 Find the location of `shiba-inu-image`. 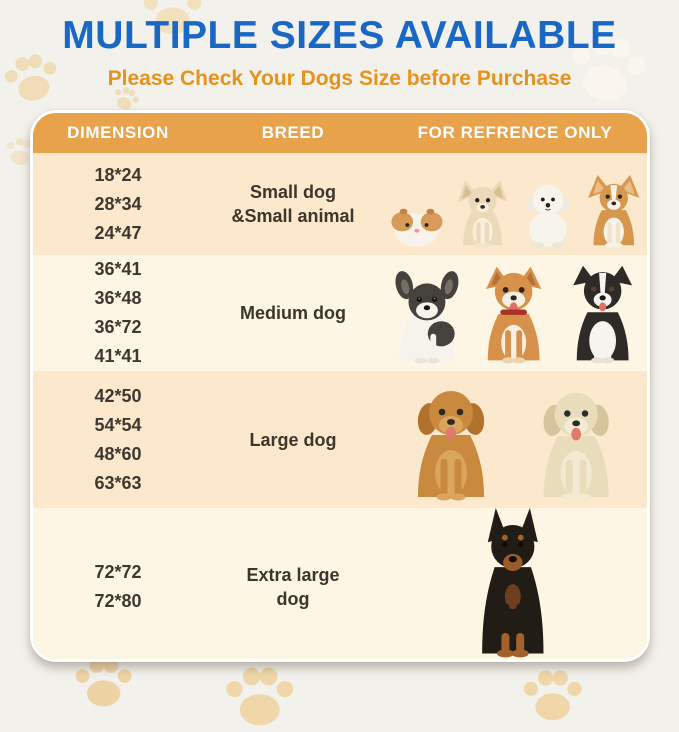

shiba-inu-image is located at coordinates (513, 315).